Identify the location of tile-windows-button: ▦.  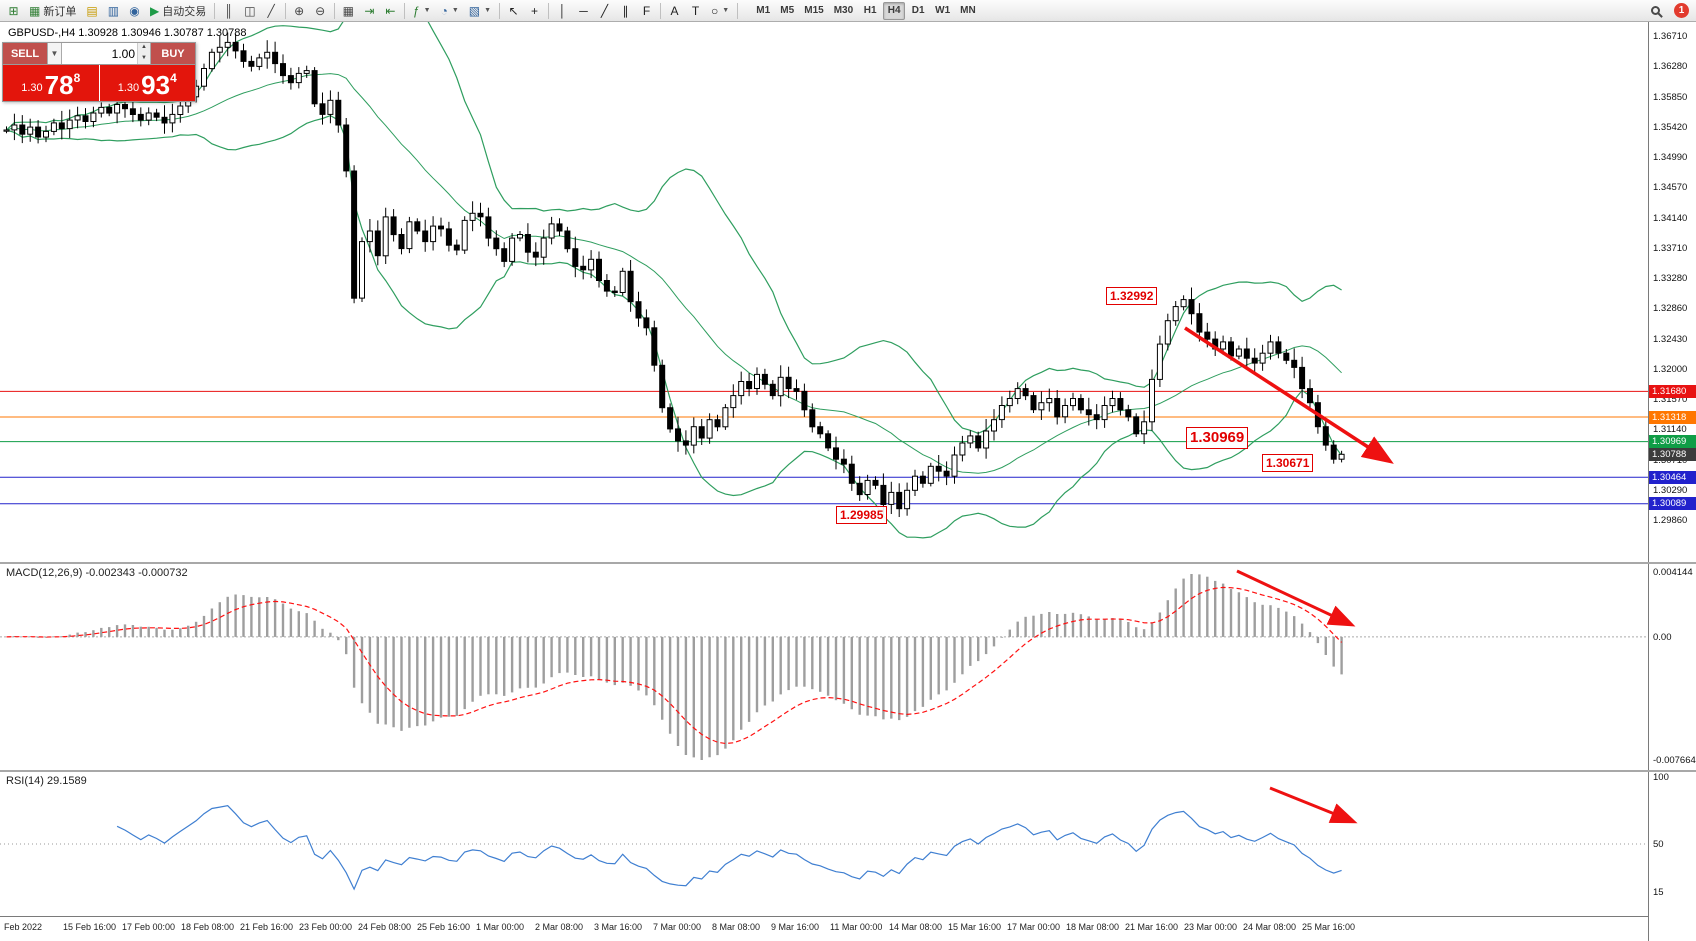
(348, 11).